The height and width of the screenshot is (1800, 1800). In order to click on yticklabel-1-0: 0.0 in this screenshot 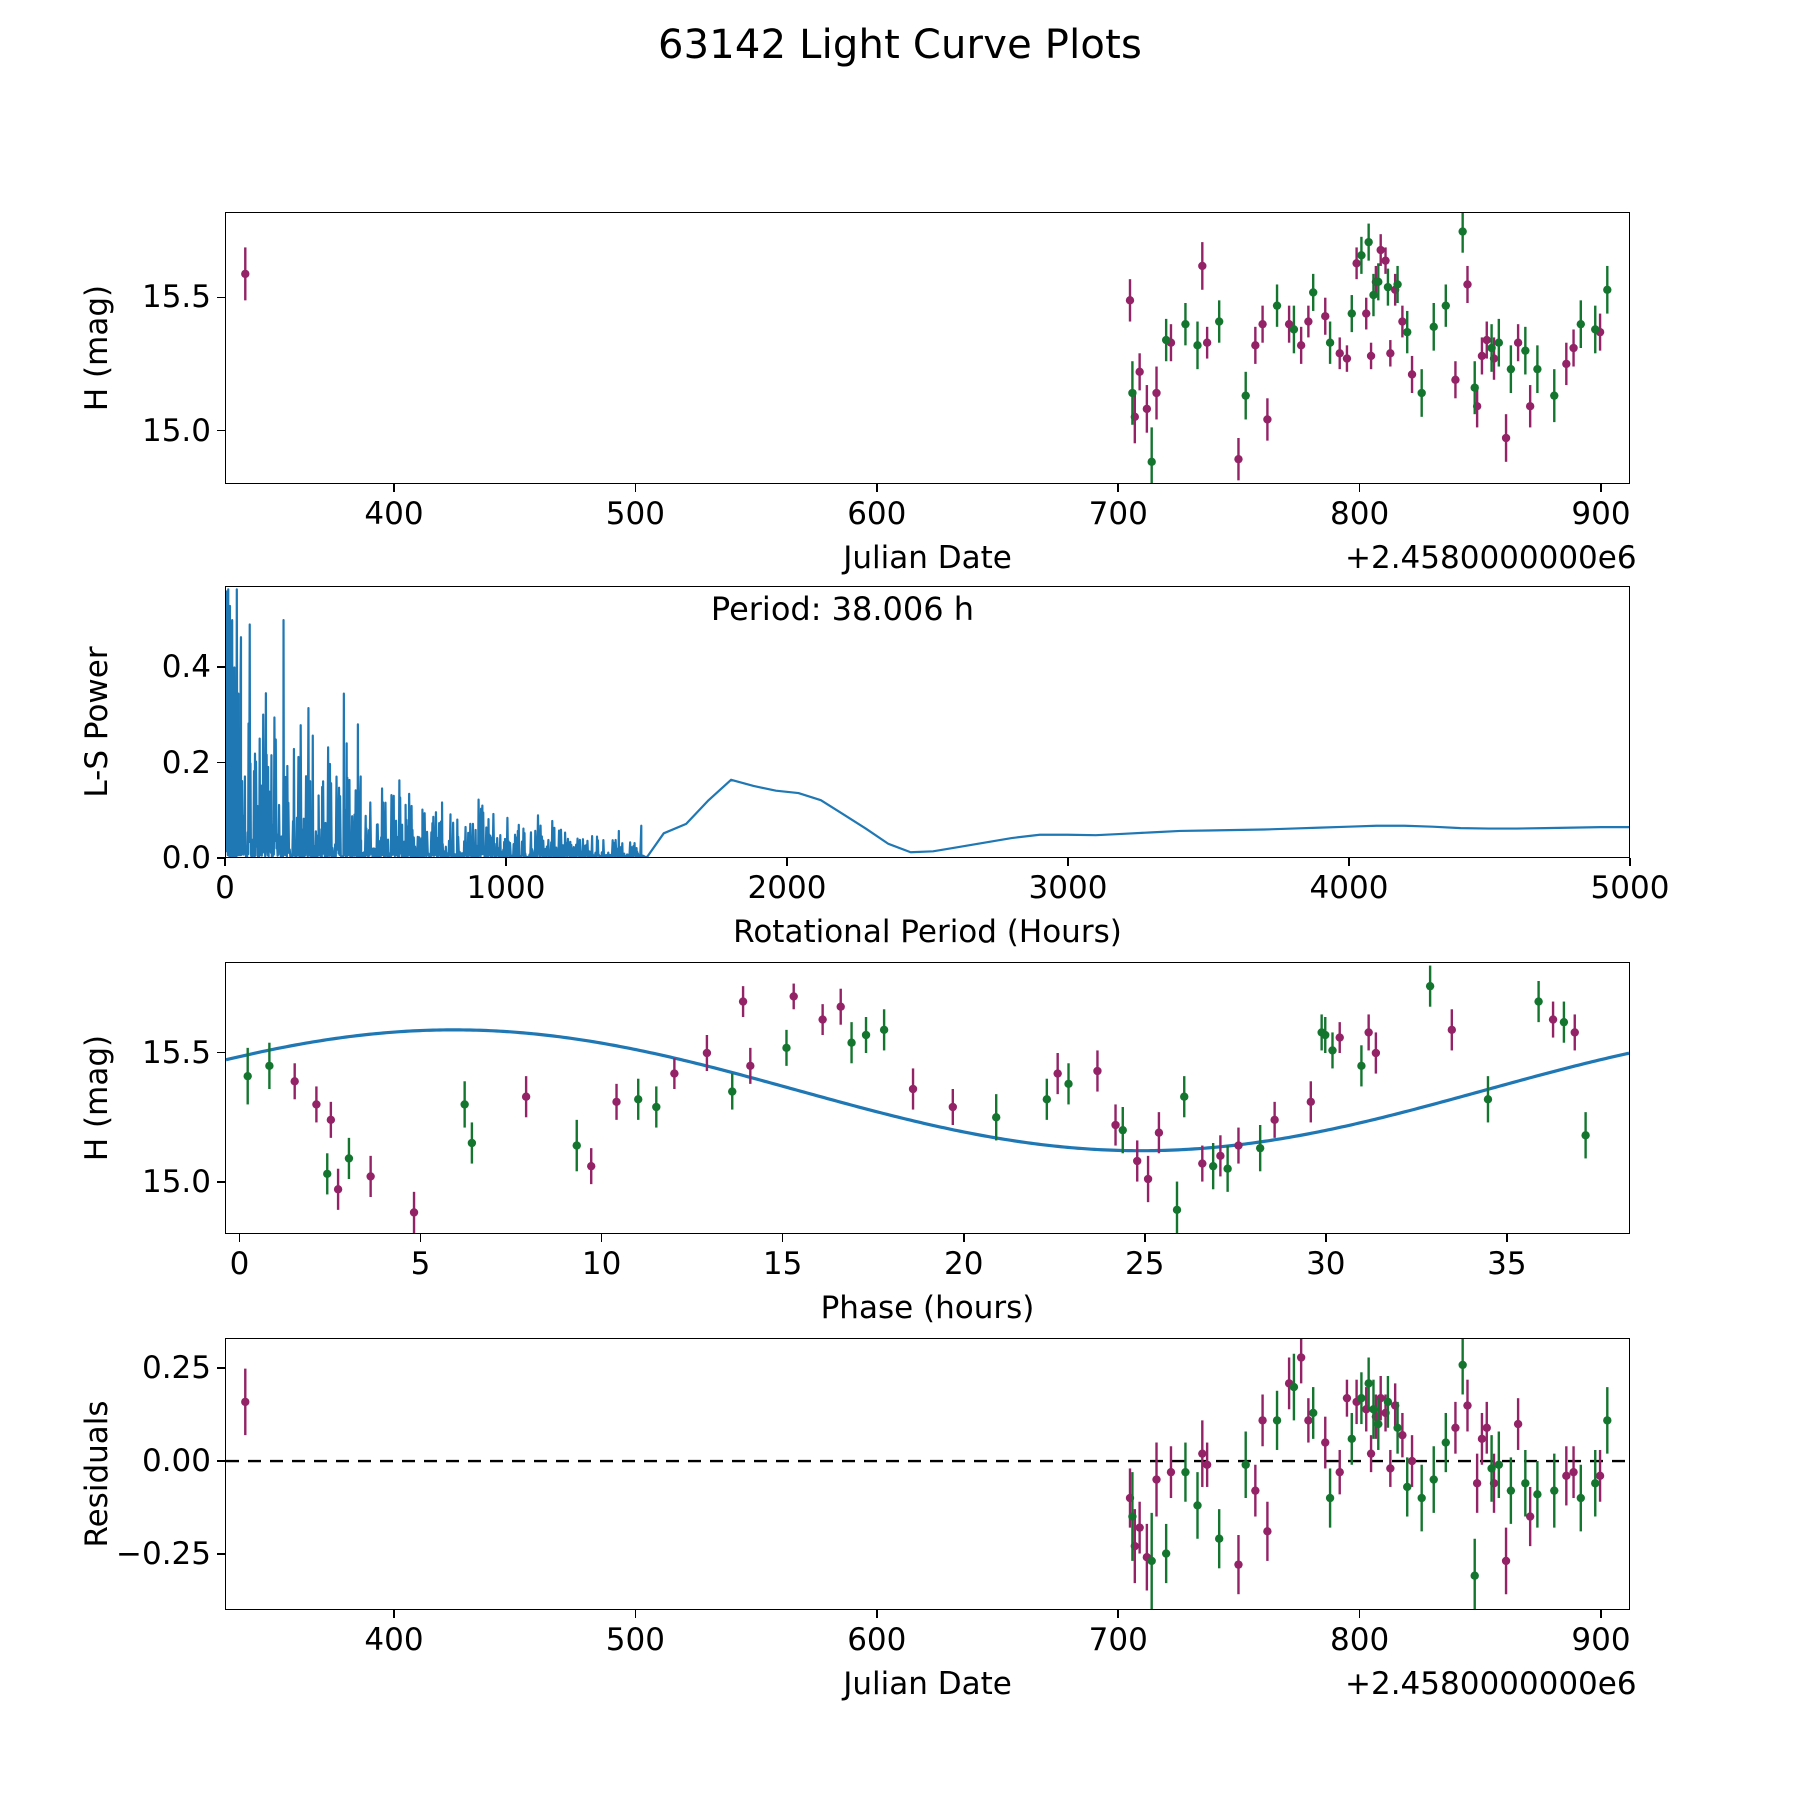, I will do `click(186, 858)`.